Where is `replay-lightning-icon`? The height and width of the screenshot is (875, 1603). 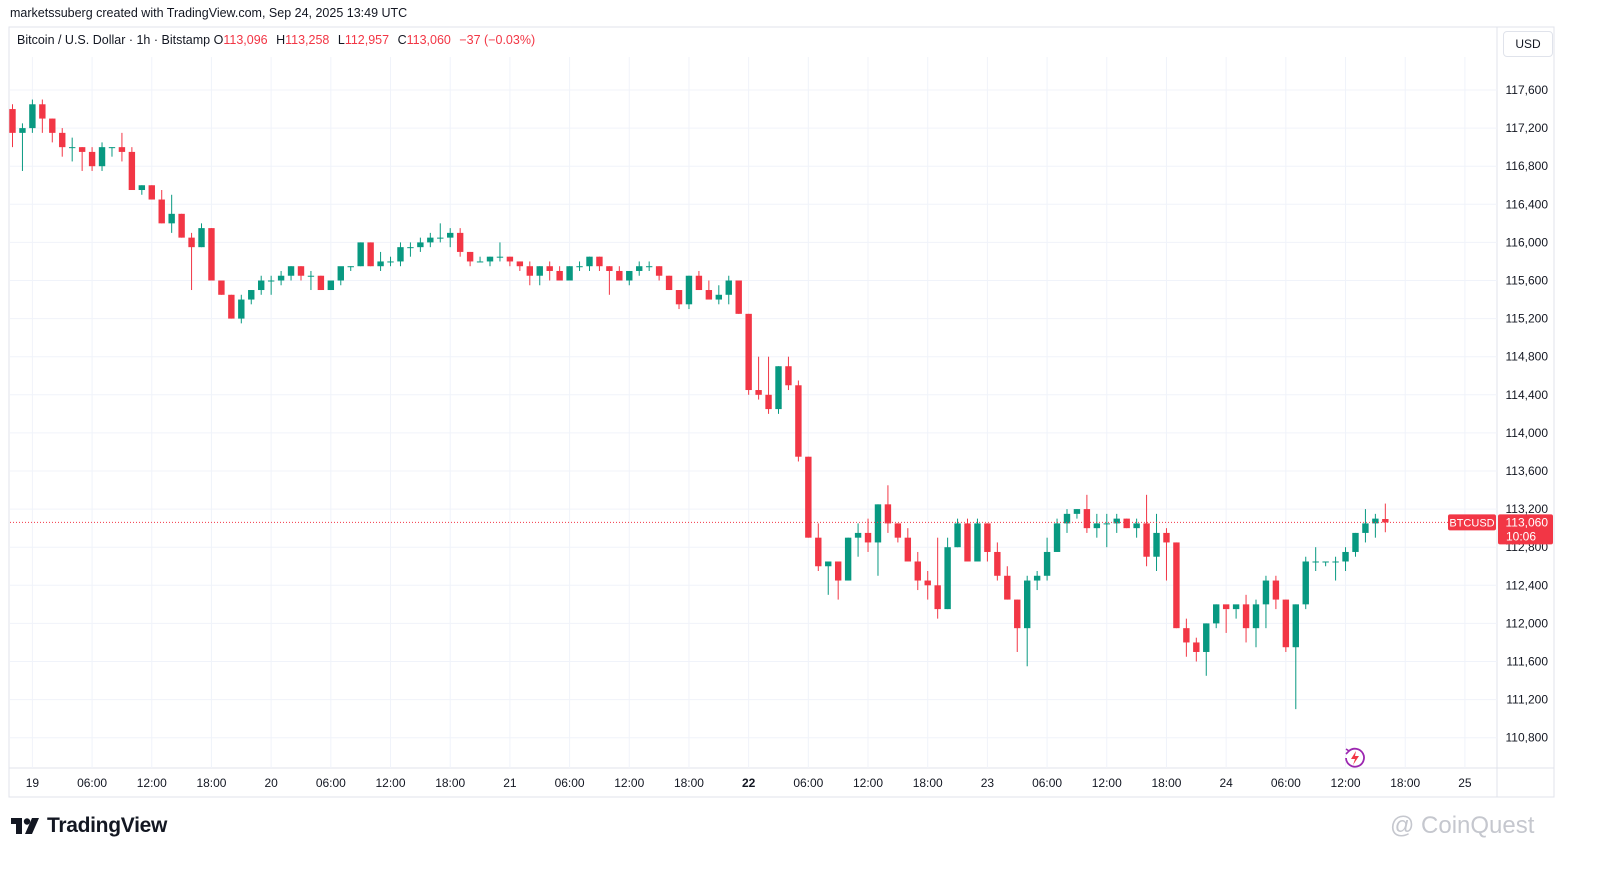
replay-lightning-icon is located at coordinates (1355, 758).